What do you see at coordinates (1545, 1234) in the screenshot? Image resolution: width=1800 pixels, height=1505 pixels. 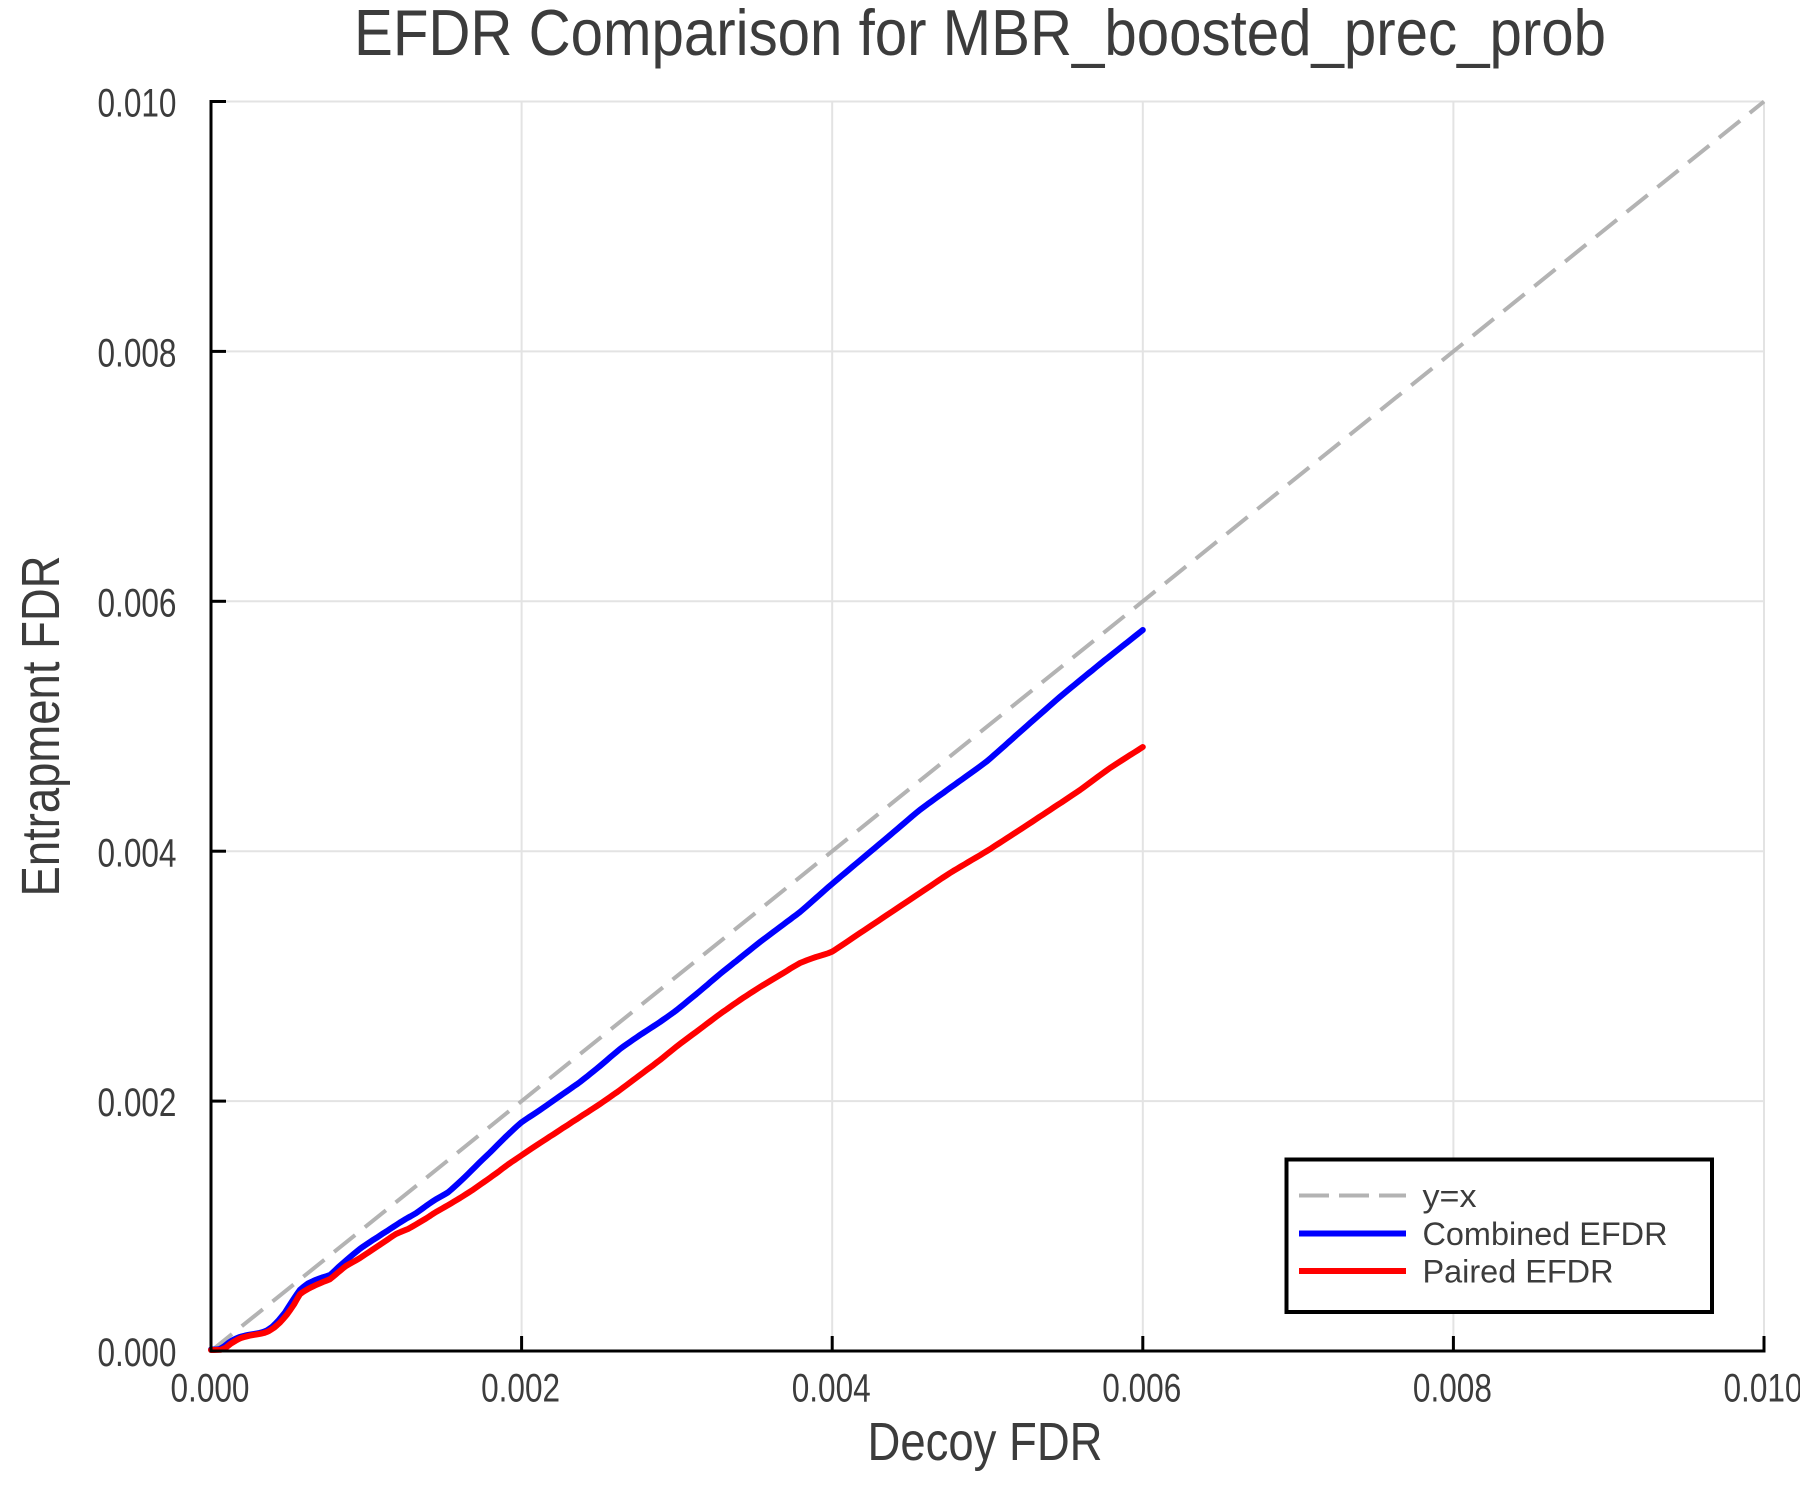 I see `svg-text: Combined EFDR` at bounding box center [1545, 1234].